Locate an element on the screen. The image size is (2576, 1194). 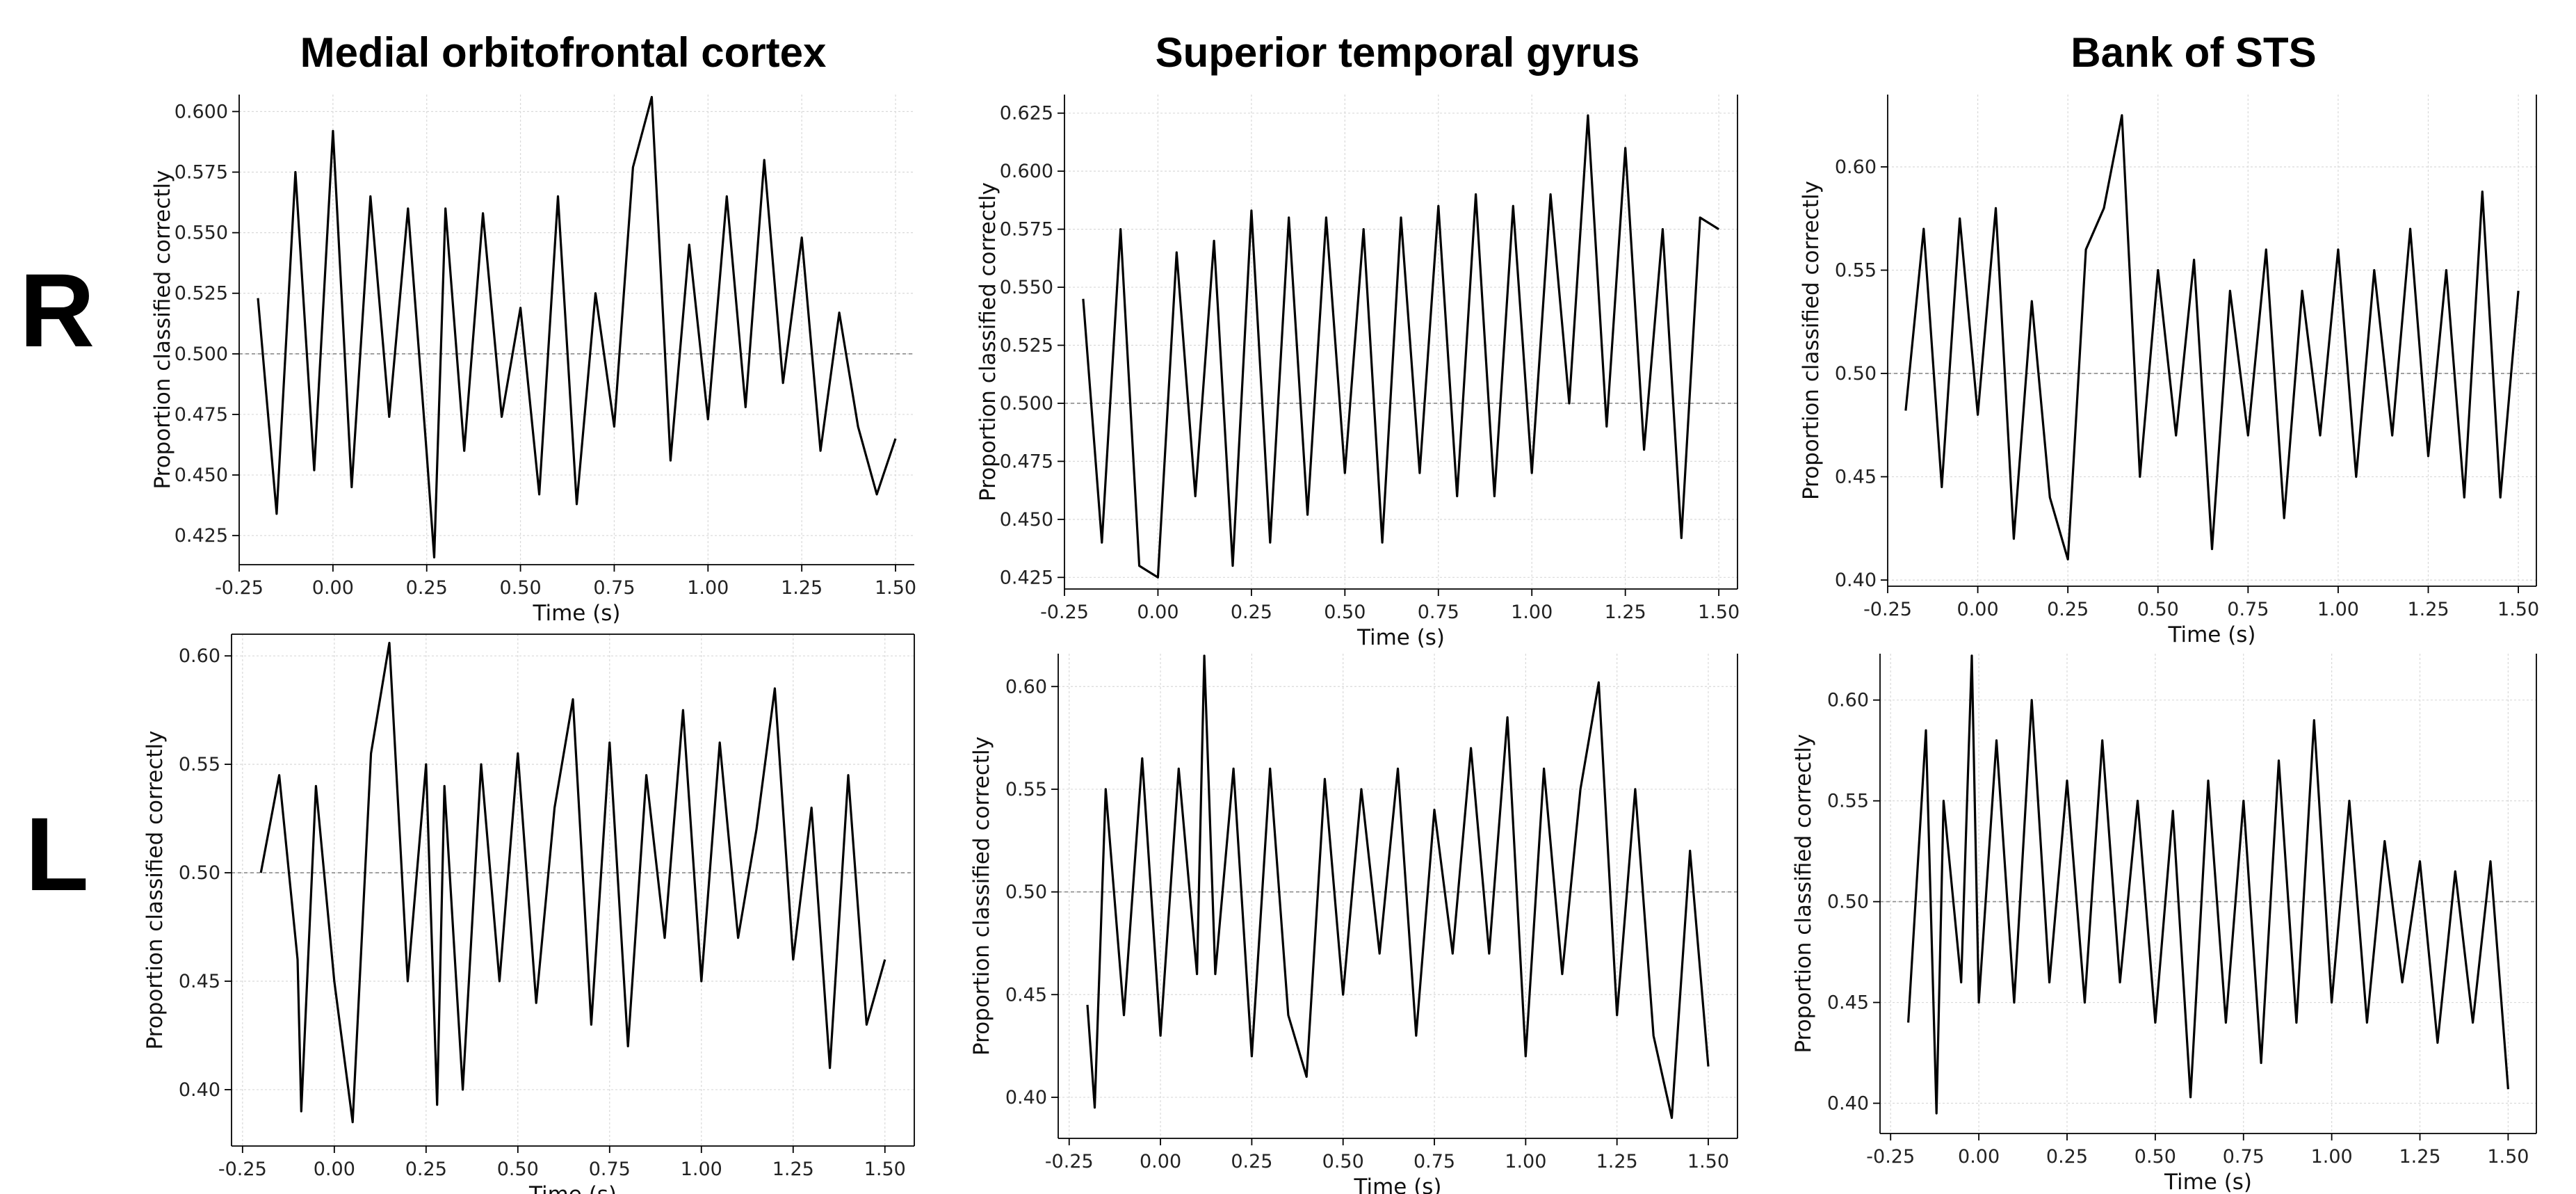
column-title-1: Medial orbitofrontal cortex is located at coordinates (563, 52).